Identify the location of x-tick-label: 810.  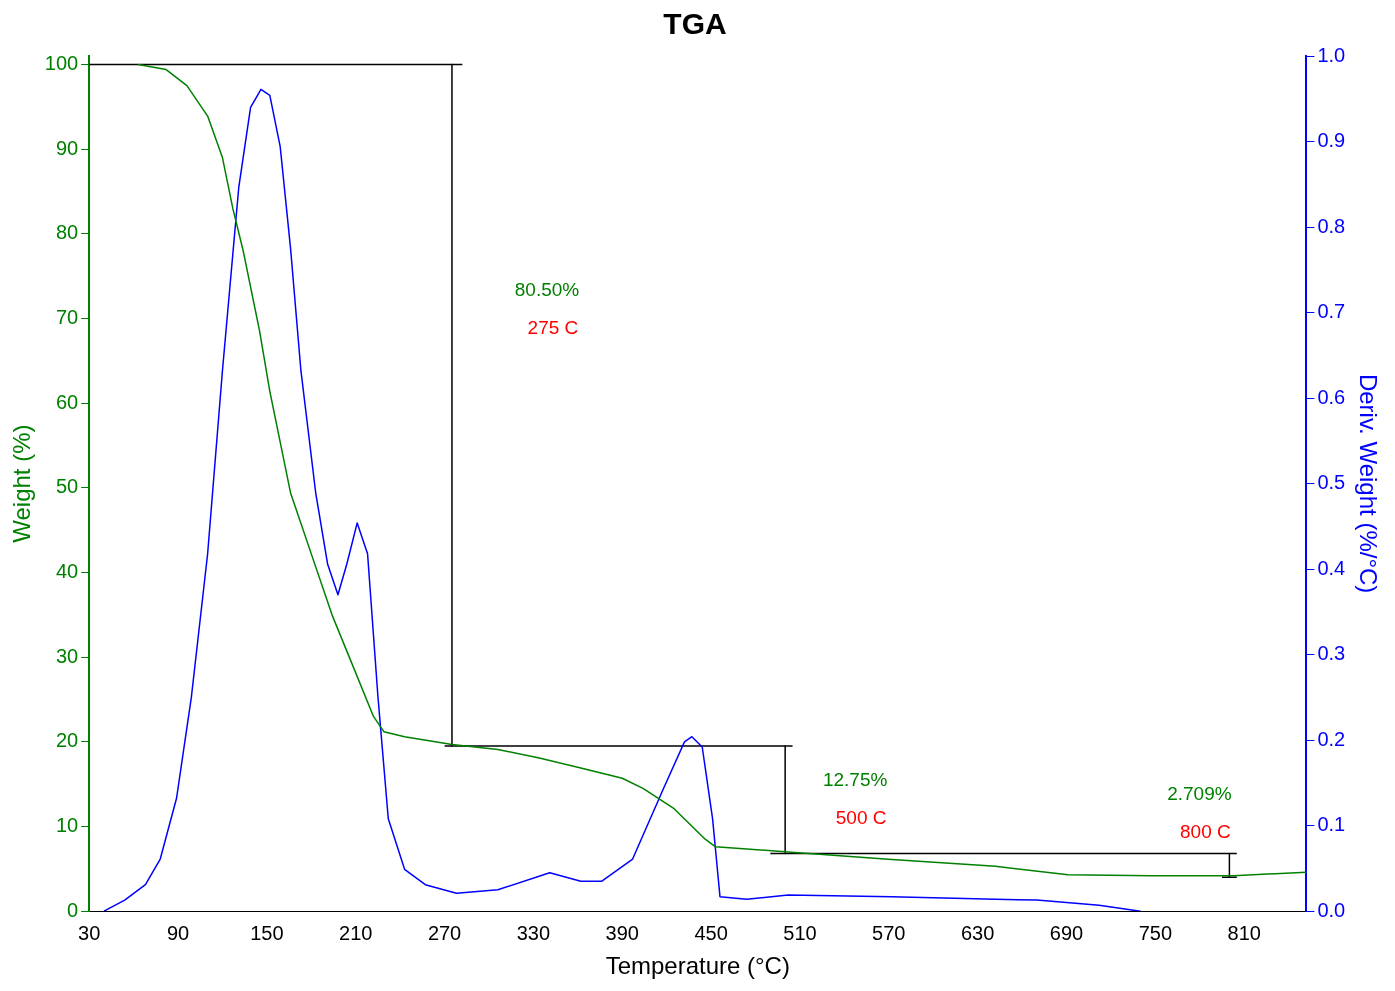
(1244, 932).